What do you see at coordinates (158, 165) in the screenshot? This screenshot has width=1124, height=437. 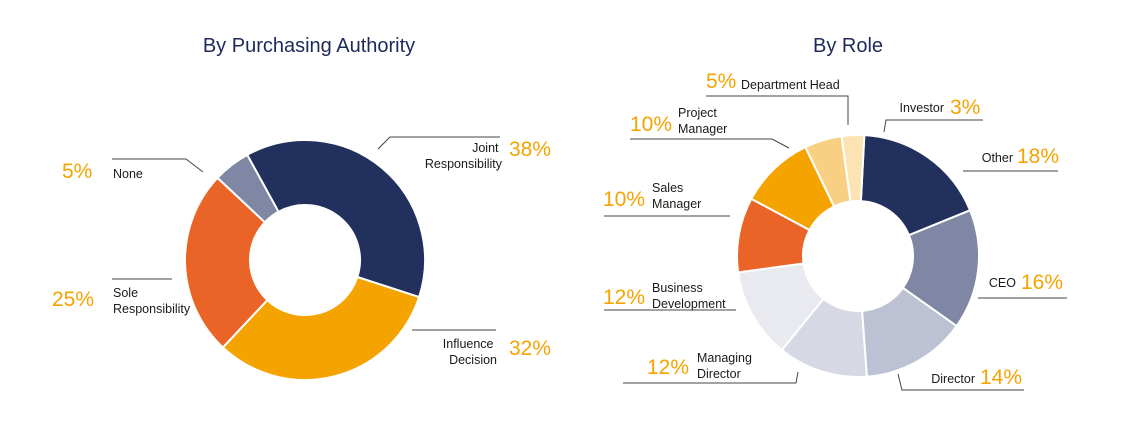 I see `leader-none` at bounding box center [158, 165].